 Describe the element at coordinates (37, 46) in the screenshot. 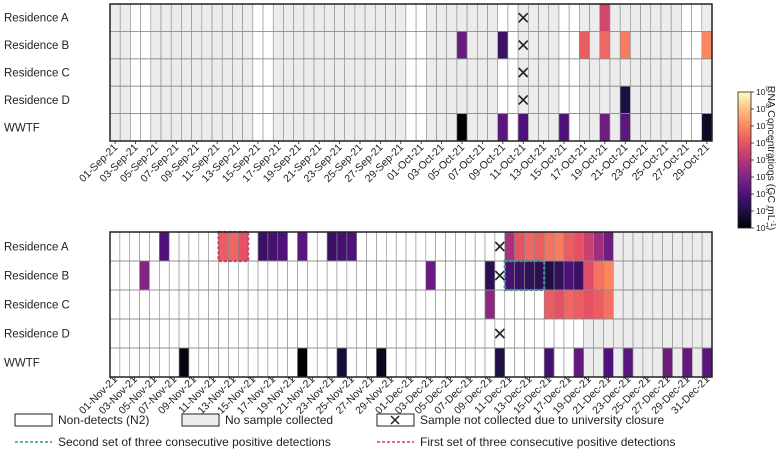

I see `row-label: Residence B` at that location.